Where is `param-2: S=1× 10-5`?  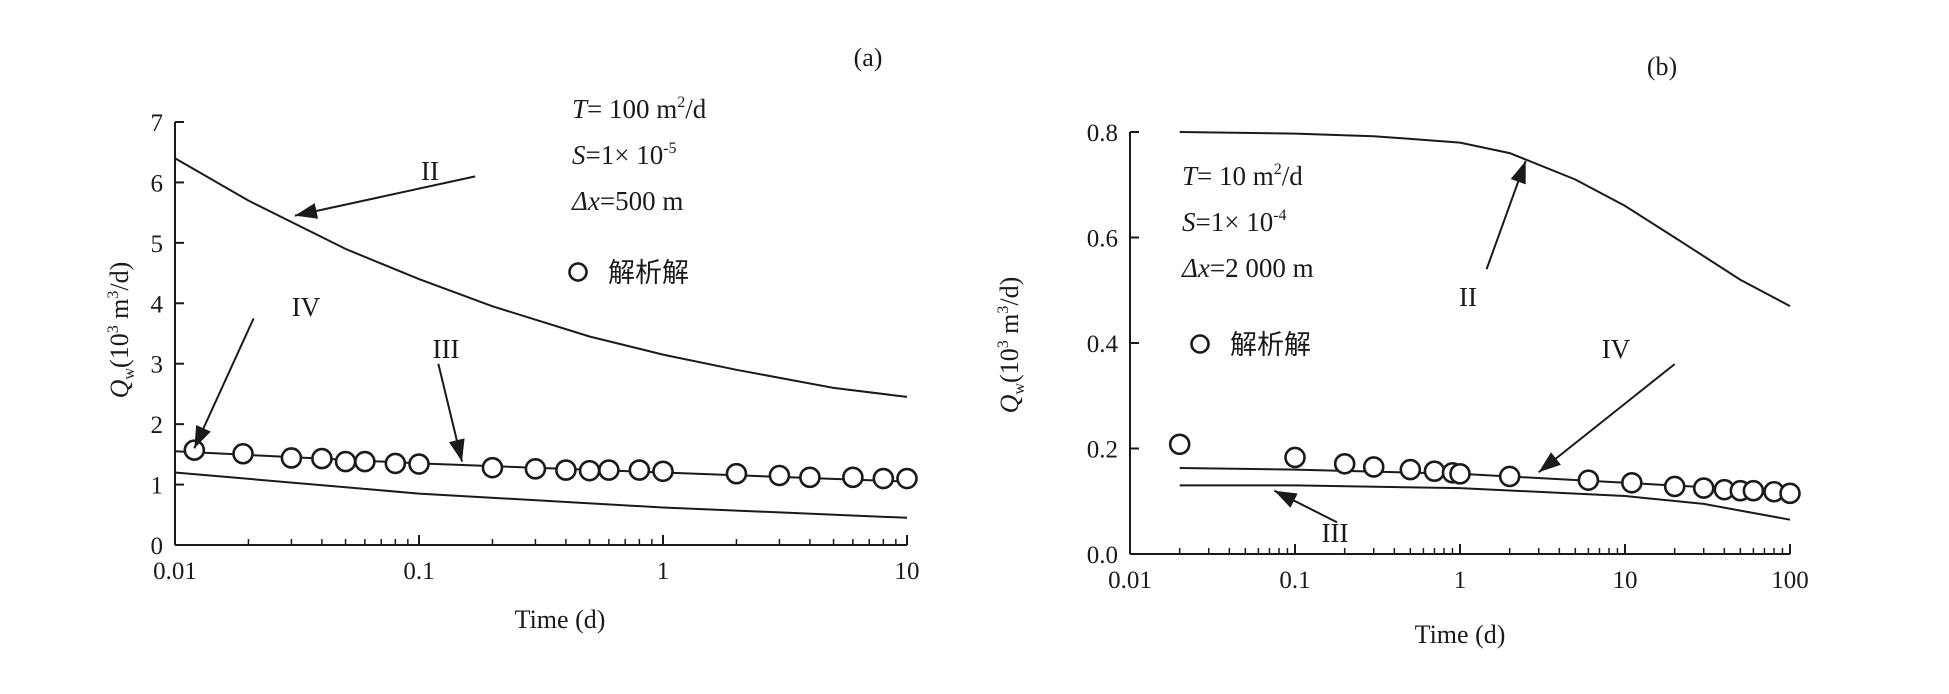 param-2: S=1× 10-5 is located at coordinates (624, 155).